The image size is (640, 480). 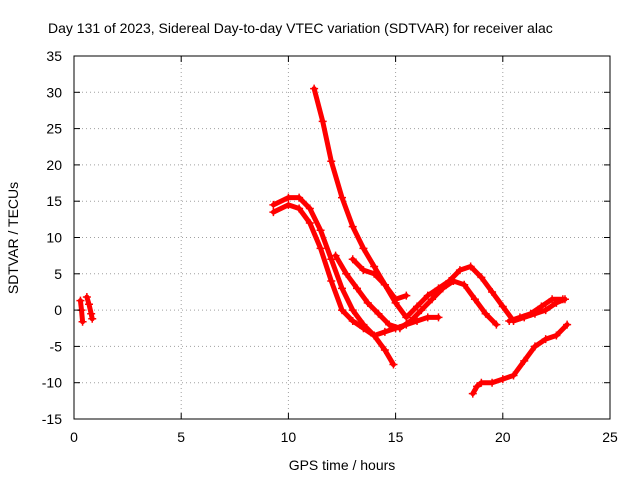 I want to click on x-tick-label: 20, so click(x=503, y=437).